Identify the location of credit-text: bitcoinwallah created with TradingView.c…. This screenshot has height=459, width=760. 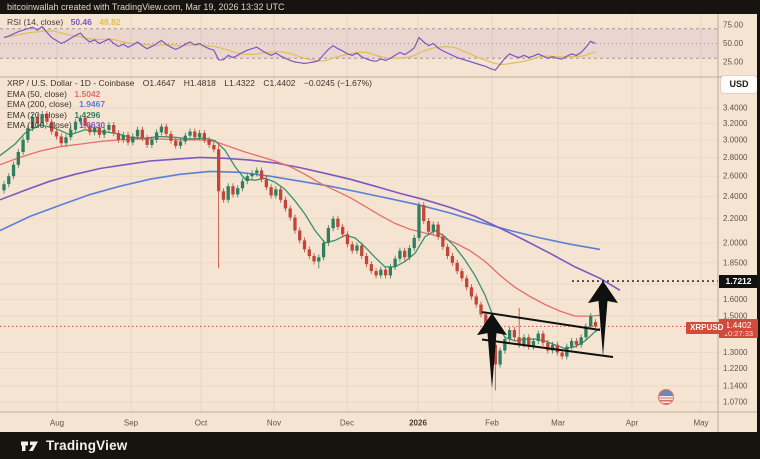
(146, 7).